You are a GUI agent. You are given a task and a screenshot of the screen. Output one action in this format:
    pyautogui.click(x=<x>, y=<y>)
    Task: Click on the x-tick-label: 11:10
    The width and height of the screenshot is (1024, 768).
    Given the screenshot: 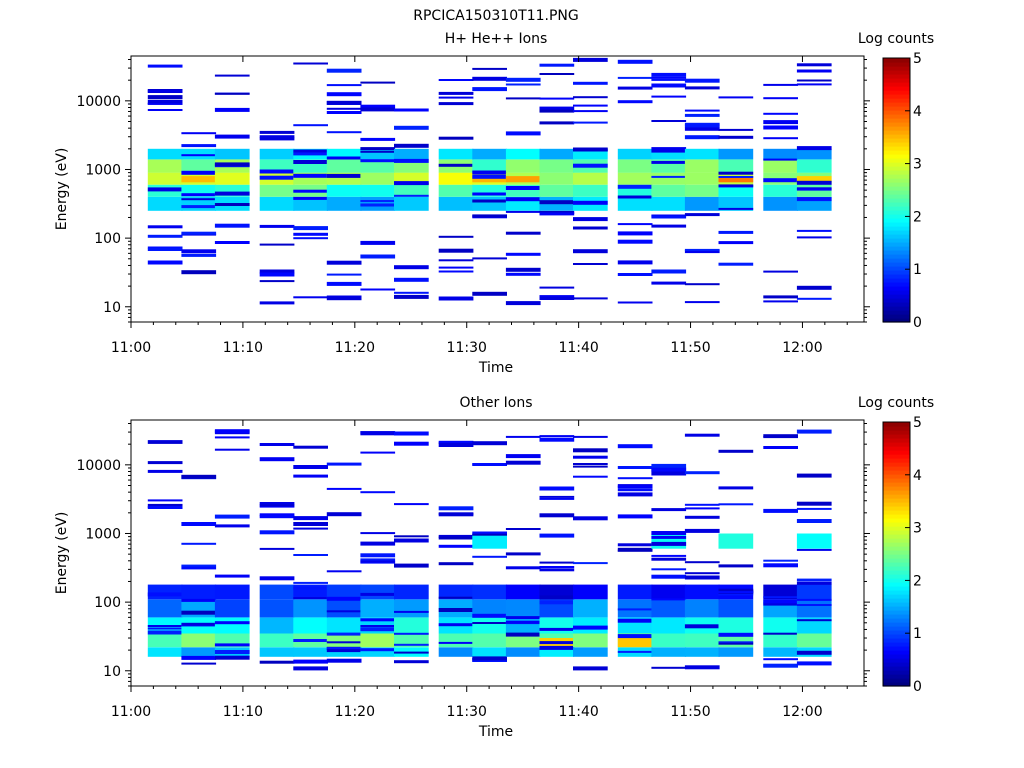 What is the action you would take?
    pyautogui.click(x=243, y=712)
    